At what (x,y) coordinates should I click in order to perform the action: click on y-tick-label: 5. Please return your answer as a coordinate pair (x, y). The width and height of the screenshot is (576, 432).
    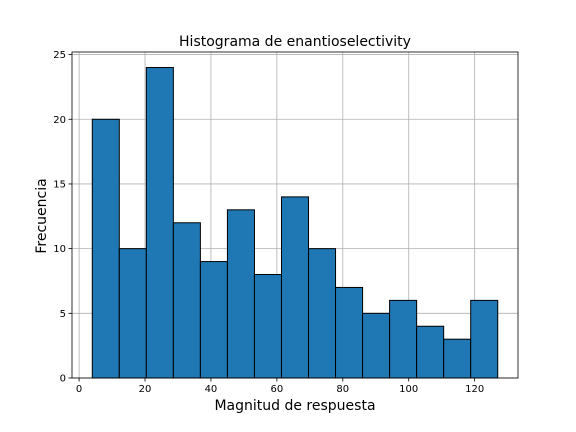
    Looking at the image, I should click on (63, 314).